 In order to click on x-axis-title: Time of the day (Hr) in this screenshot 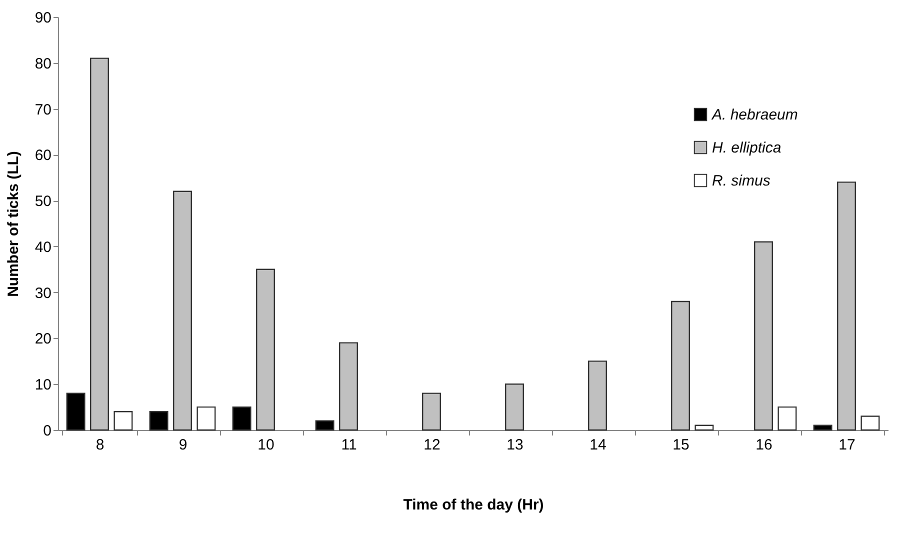, I will do `click(473, 505)`.